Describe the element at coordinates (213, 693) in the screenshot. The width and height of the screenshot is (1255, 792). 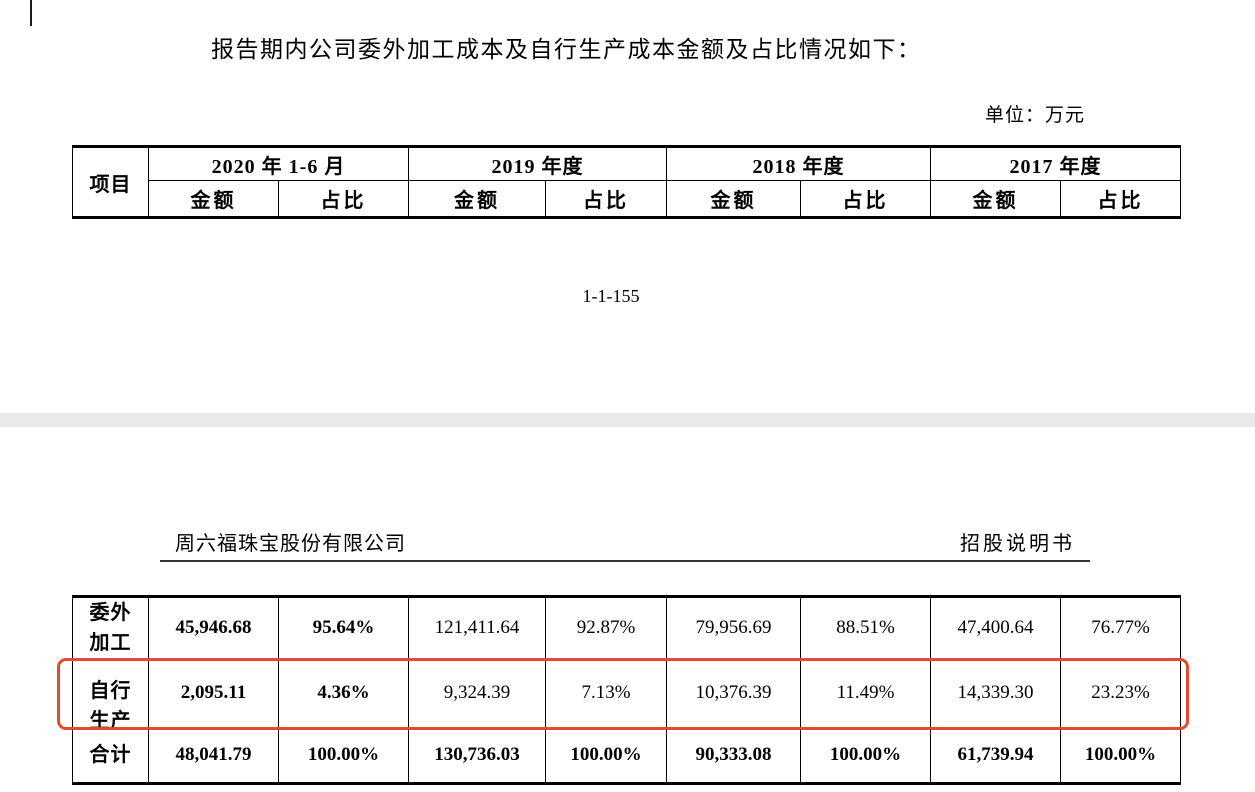
I see `table-cell: 2,095.11` at that location.